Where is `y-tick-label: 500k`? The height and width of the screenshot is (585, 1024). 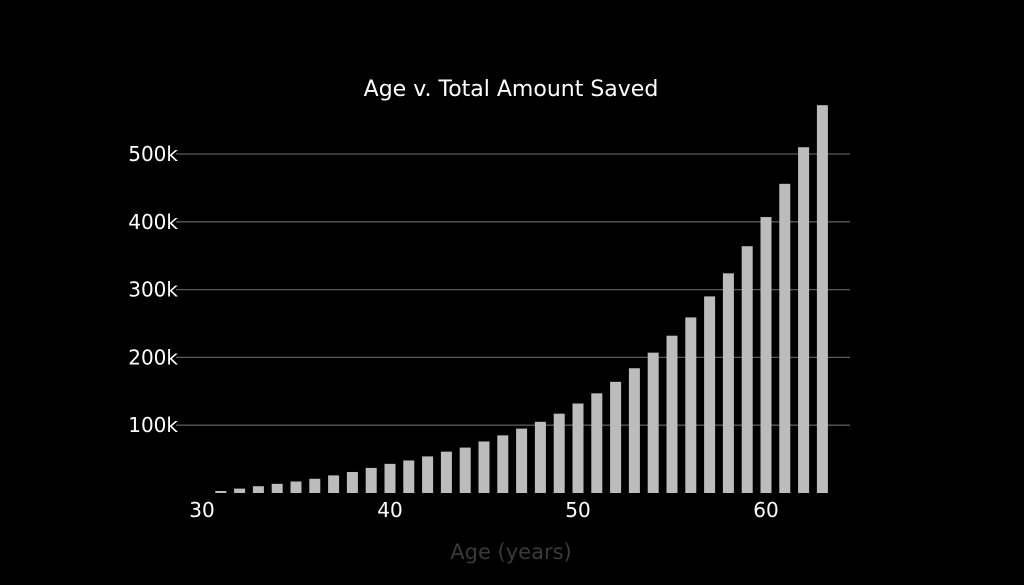
y-tick-label: 500k is located at coordinates (153, 154).